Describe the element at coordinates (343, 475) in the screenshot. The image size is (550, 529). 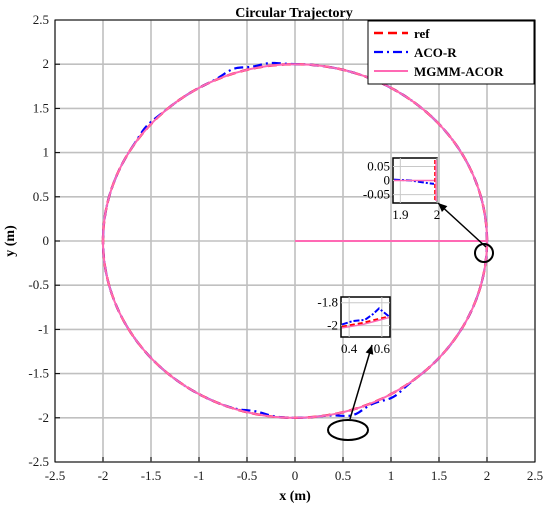
I see `x-tick-label: 0.5` at that location.